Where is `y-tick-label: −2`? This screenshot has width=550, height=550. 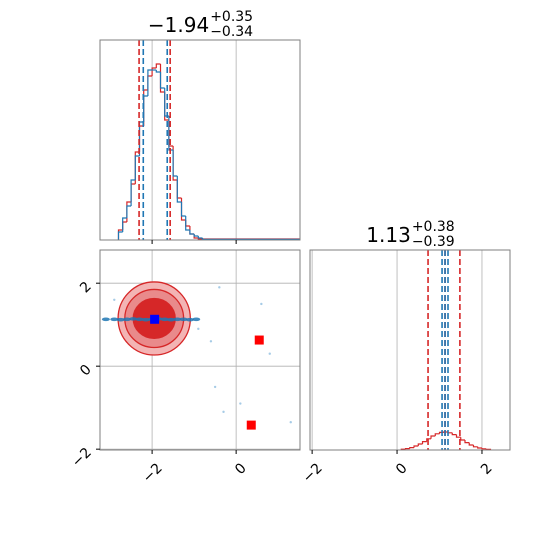
y-tick-label: −2 is located at coordinates (82, 458).